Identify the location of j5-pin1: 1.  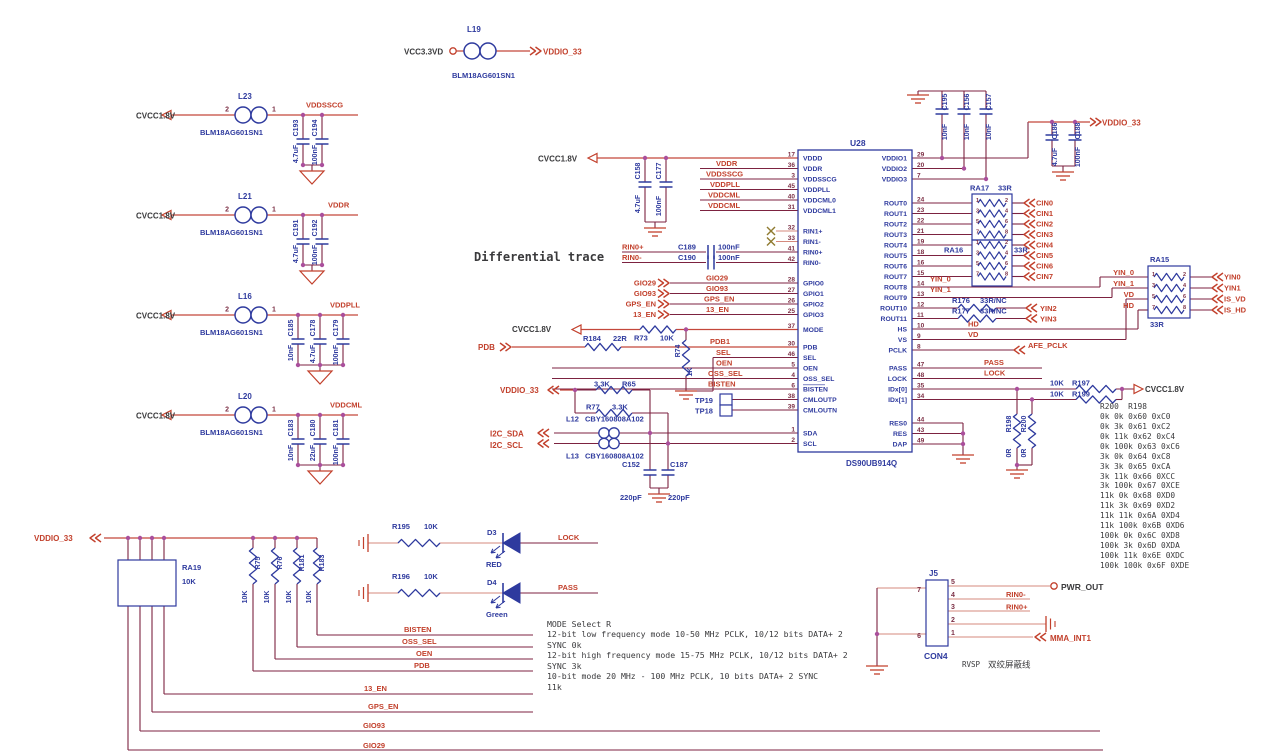
(953, 633).